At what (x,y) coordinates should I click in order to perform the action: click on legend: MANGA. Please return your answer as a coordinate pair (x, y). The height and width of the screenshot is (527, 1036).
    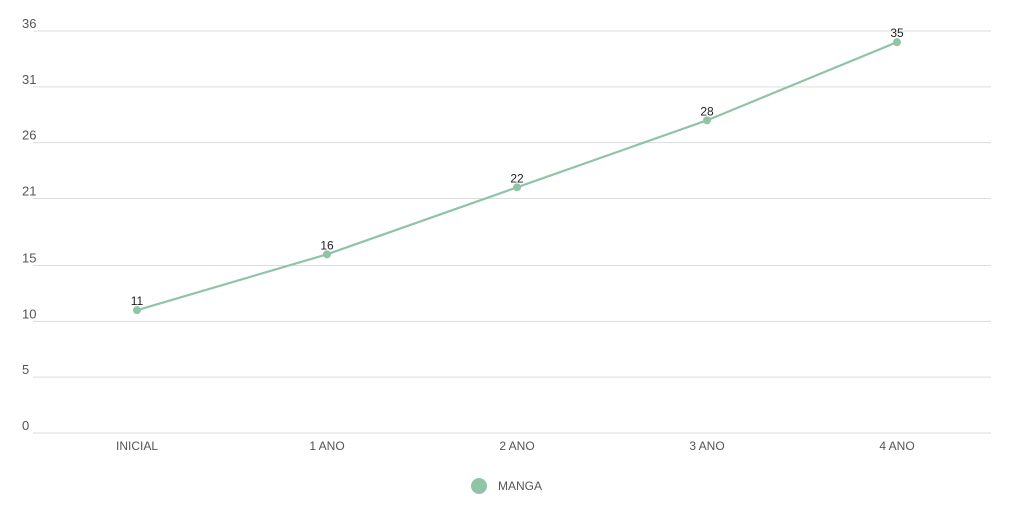
    Looking at the image, I should click on (506, 486).